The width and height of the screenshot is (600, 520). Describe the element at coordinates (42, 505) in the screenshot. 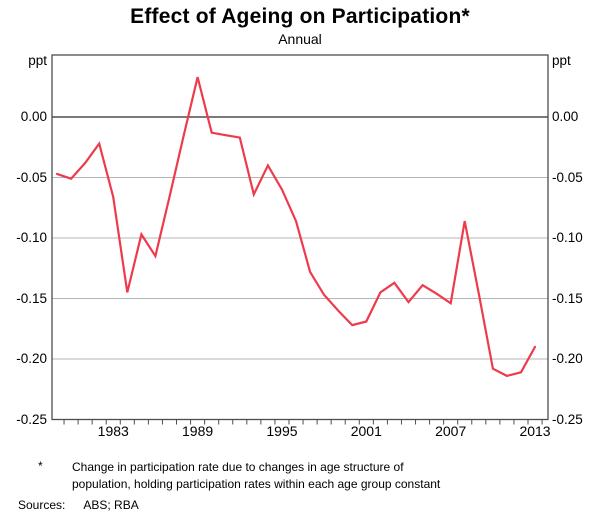

I see `sources-label: Sources:` at that location.